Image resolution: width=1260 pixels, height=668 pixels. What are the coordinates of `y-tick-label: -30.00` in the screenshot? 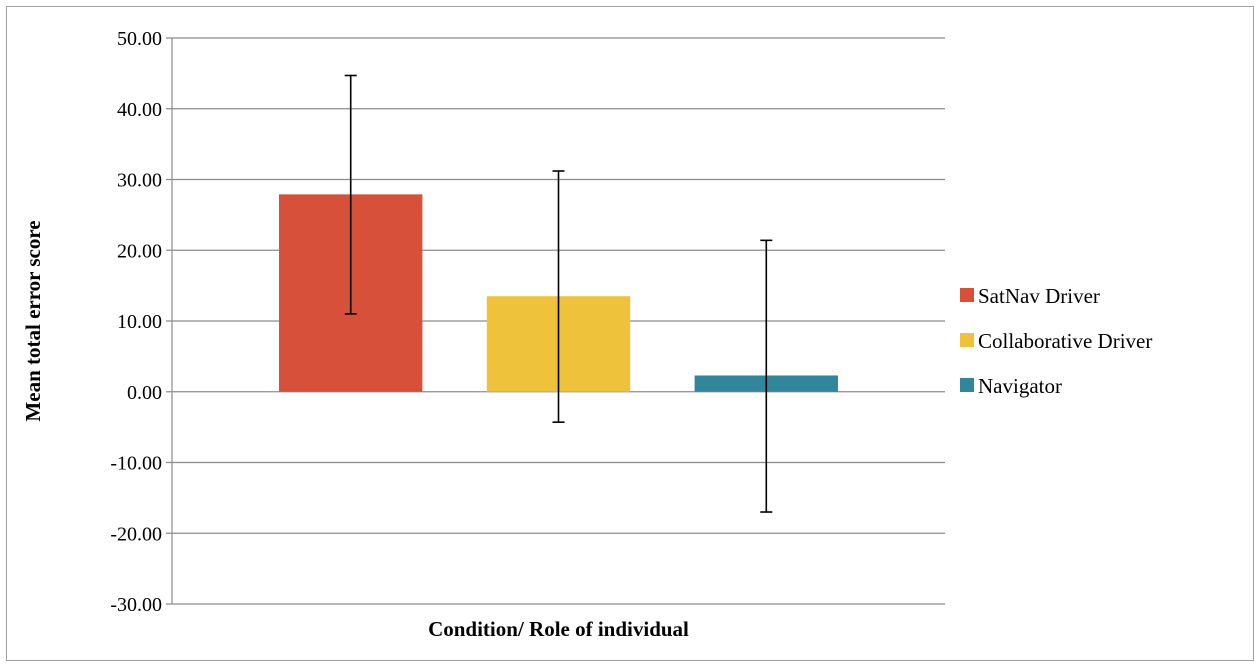 It's located at (136, 605).